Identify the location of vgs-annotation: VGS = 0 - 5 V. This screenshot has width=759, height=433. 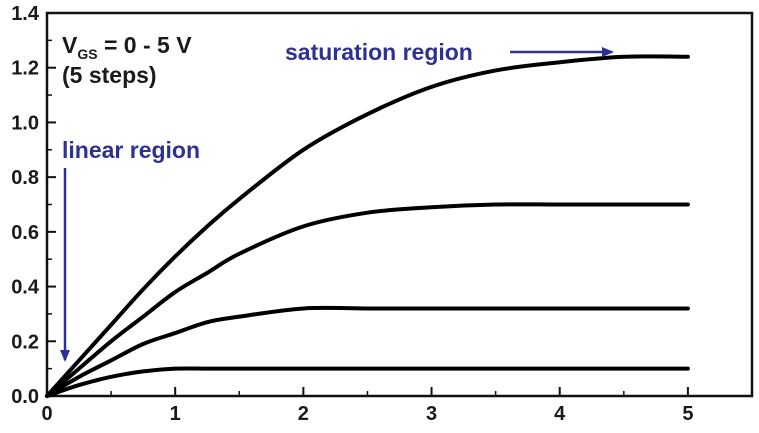
(127, 47).